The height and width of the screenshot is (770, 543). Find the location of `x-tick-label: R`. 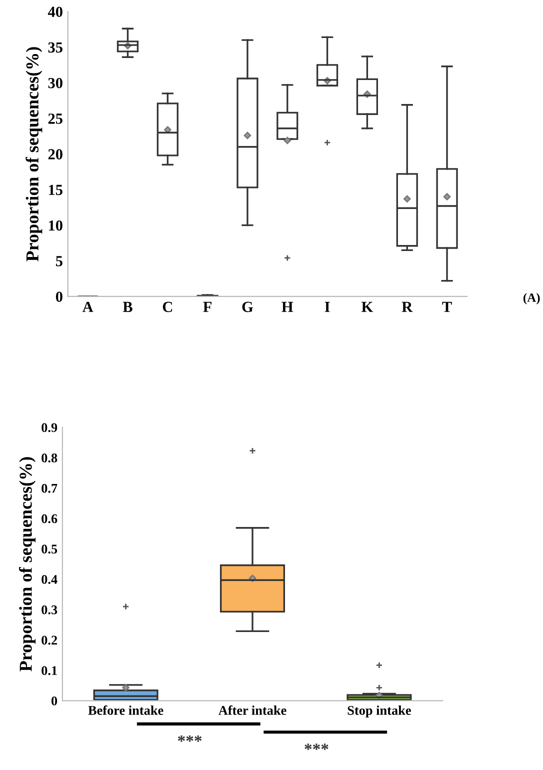

x-tick-label: R is located at coordinates (407, 307).